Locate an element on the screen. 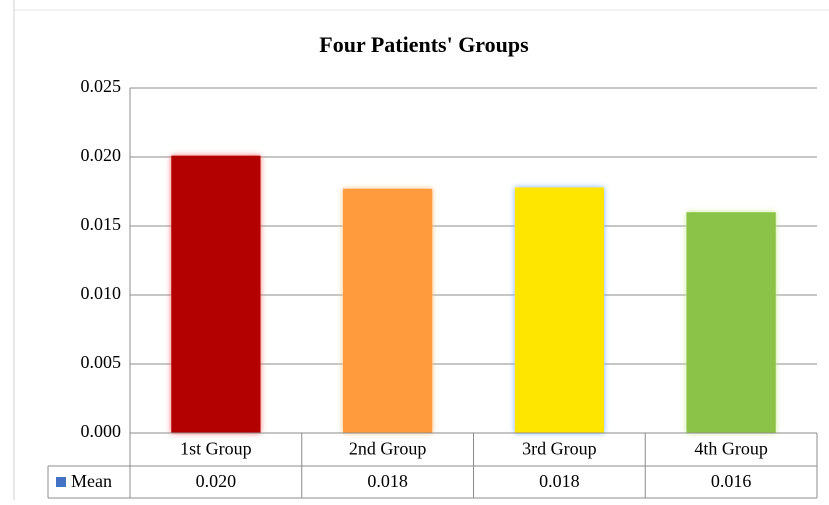 The height and width of the screenshot is (505, 829). data-table-value: 0.016 is located at coordinates (731, 481).